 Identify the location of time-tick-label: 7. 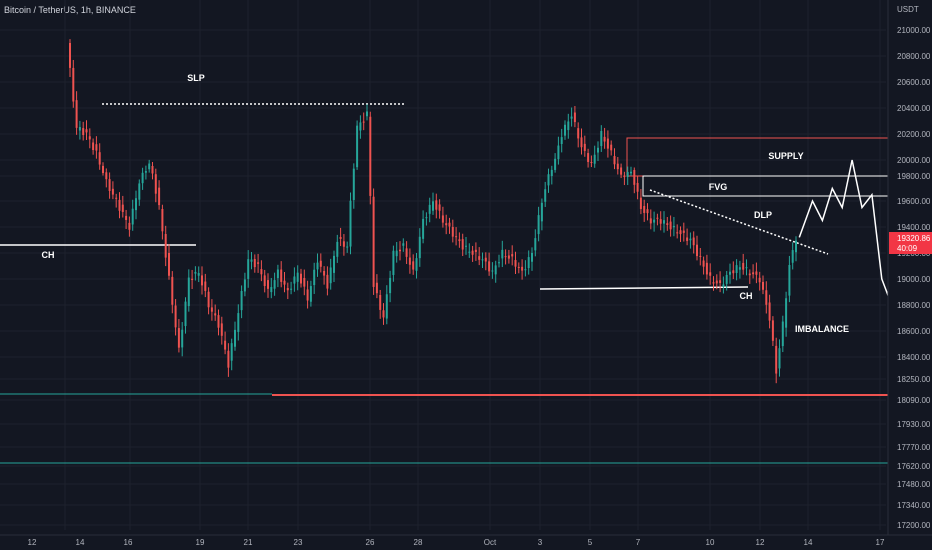
(638, 542).